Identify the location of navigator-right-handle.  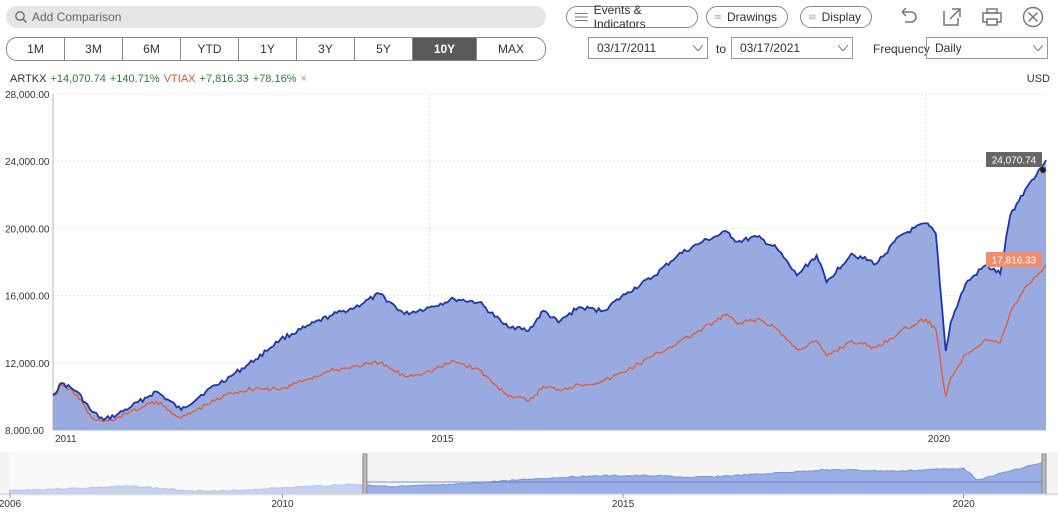
(1044, 474).